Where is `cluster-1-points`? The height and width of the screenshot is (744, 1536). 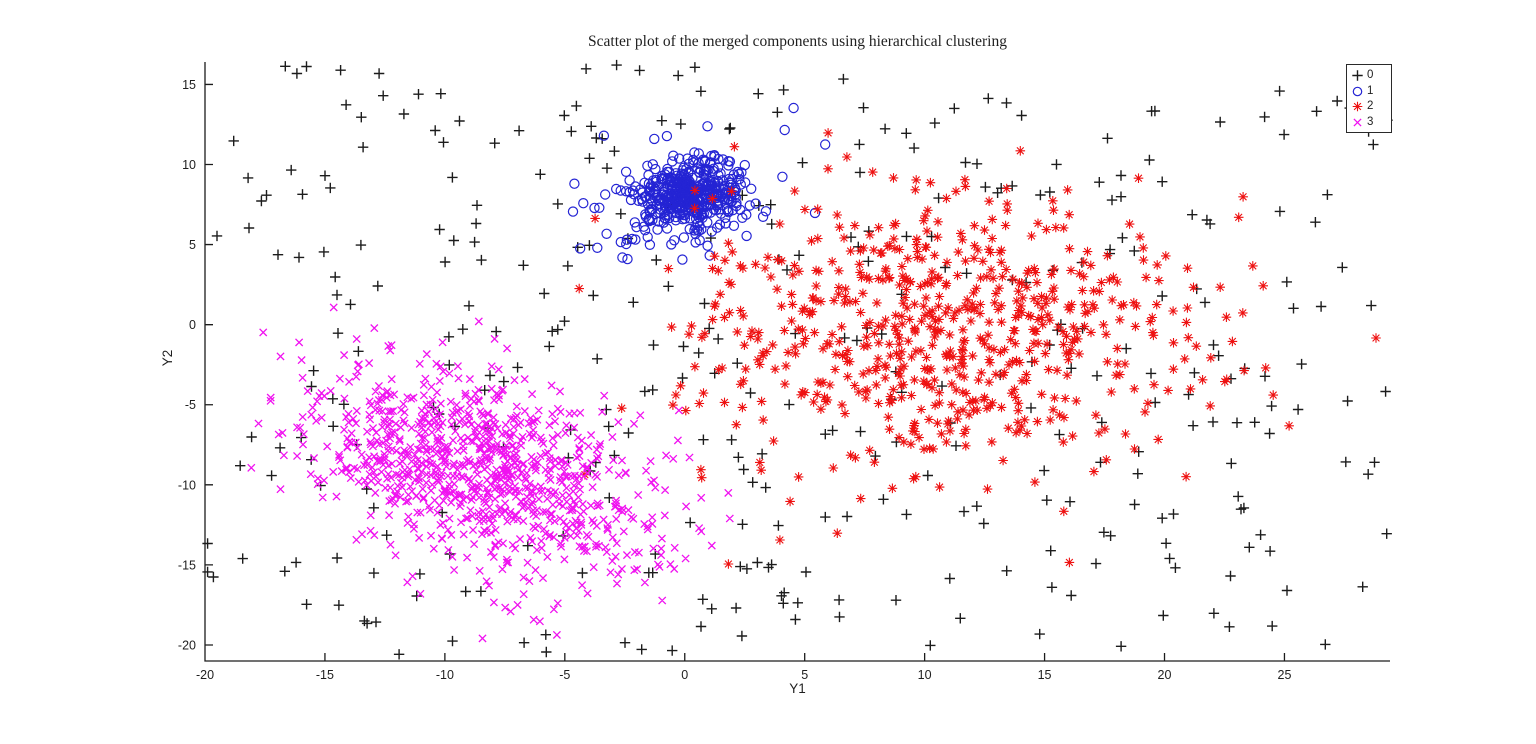 cluster-1-points is located at coordinates (699, 183).